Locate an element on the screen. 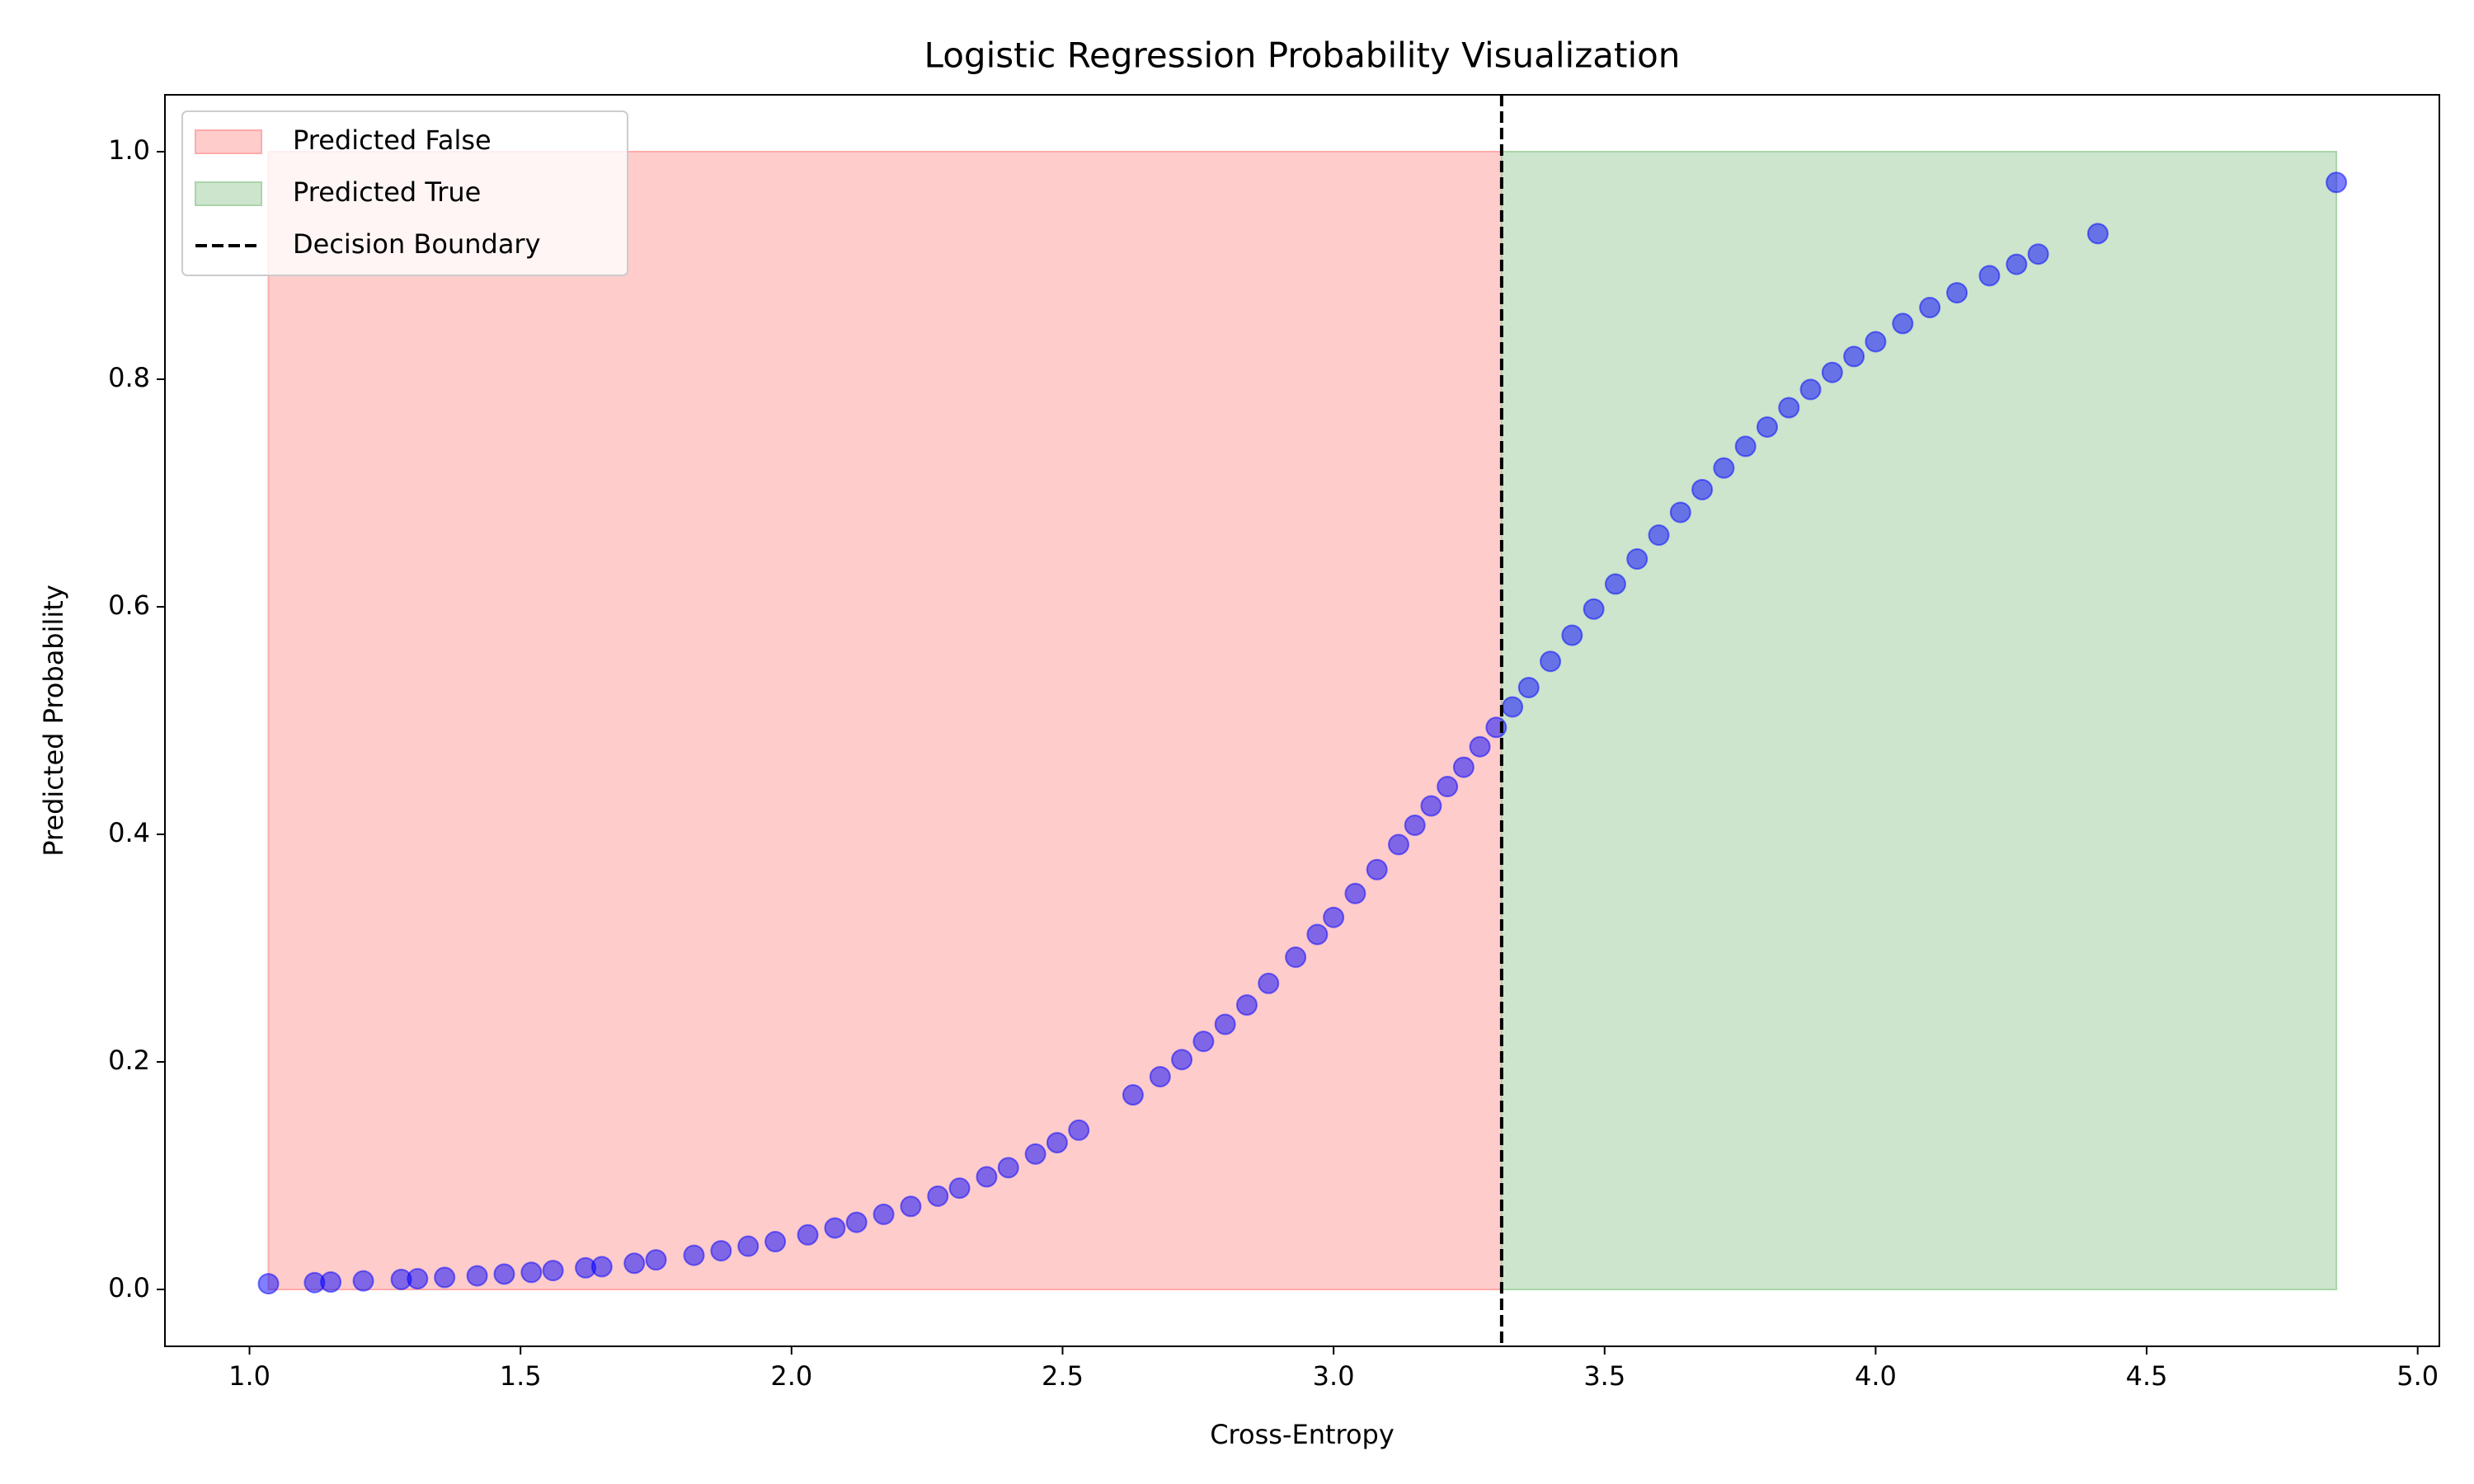 The image size is (2474, 1484). y-axis-label: Predicted Probability is located at coordinates (53, 721).